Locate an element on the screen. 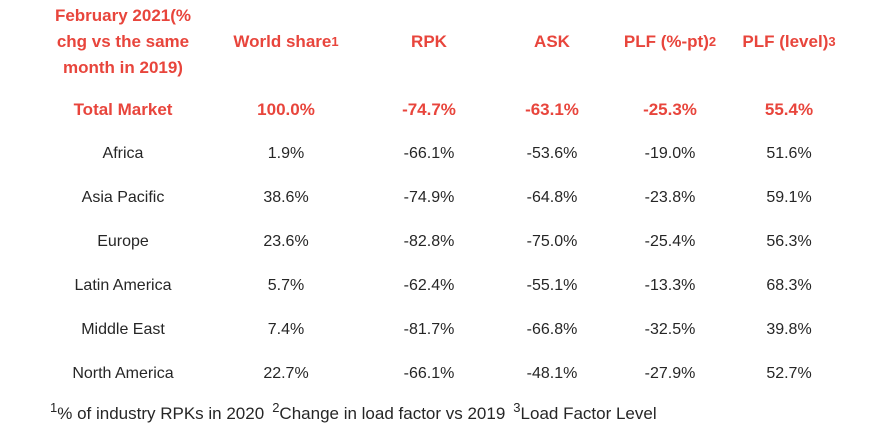 The image size is (892, 441). header-rpk: RPK is located at coordinates (429, 42).